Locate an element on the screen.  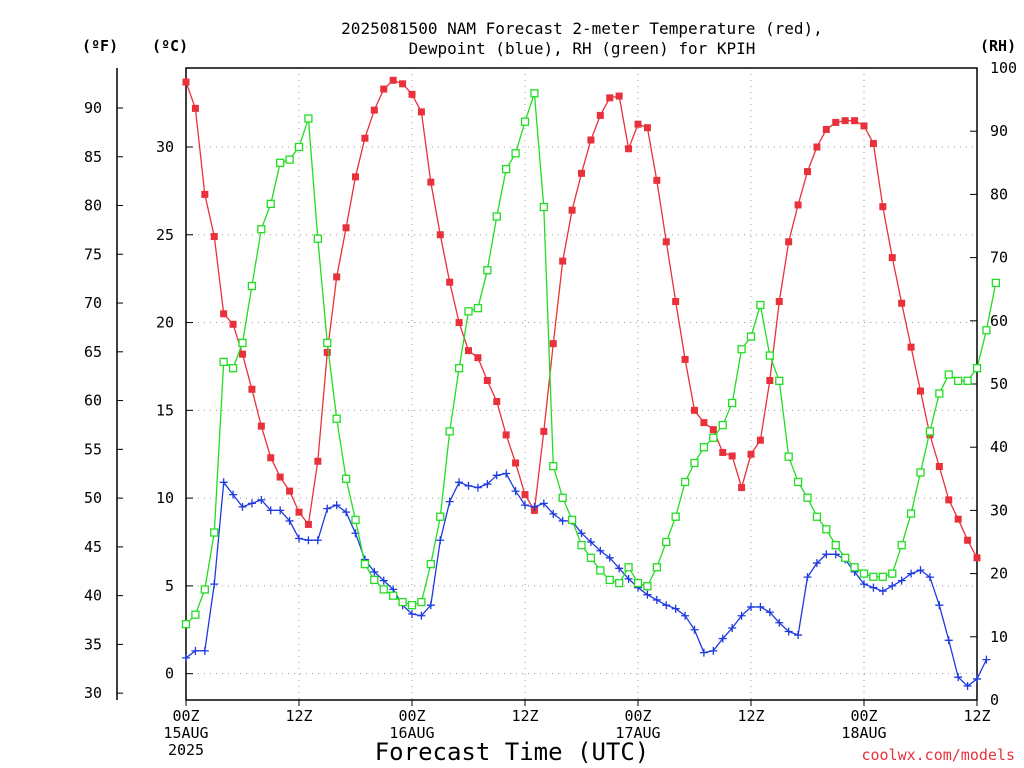
rh-tick-label: 90 is located at coordinates (999, 131).